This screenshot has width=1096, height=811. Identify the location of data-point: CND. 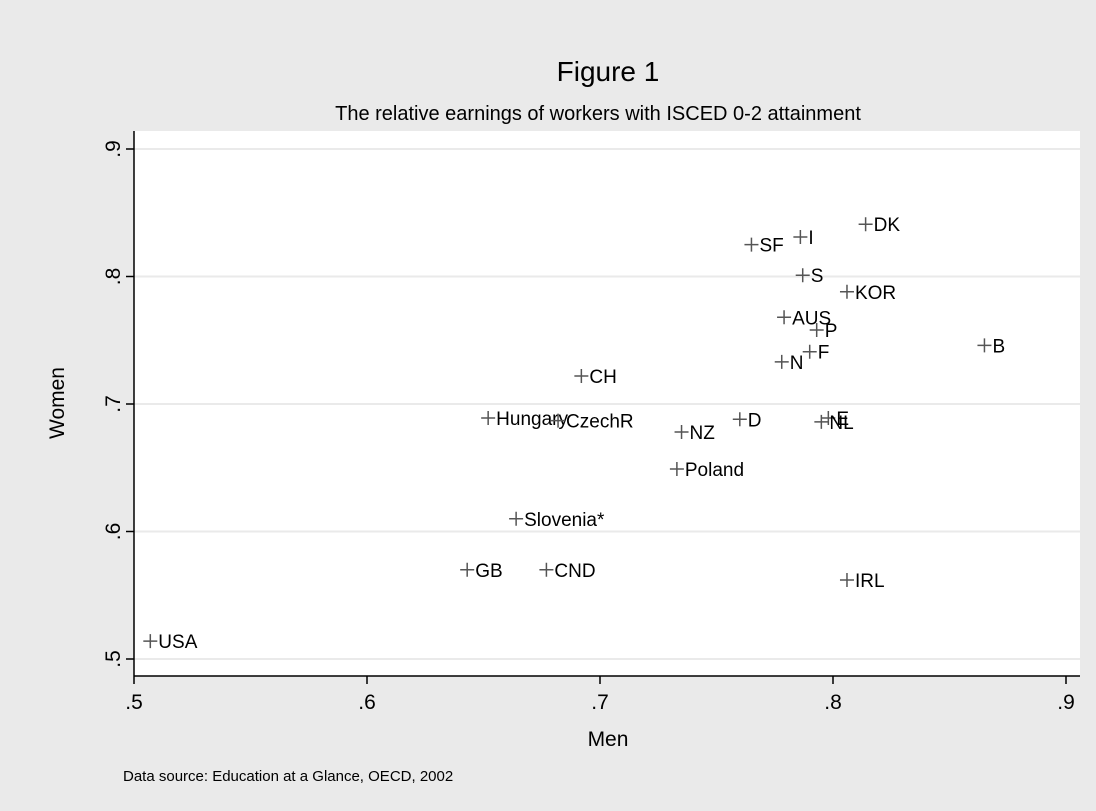
(567, 571).